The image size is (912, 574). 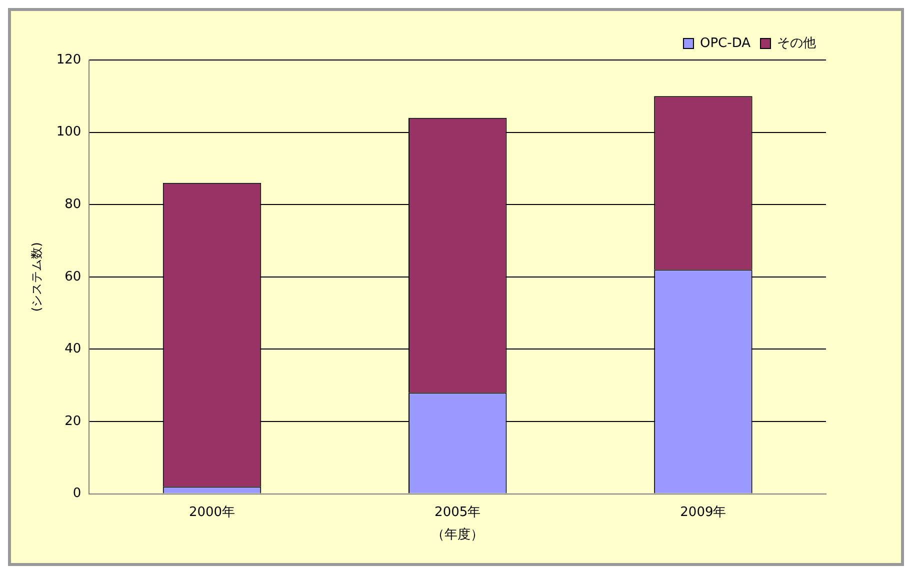 What do you see at coordinates (725, 43) in the screenshot?
I see `legend-label: OPC-DA` at bounding box center [725, 43].